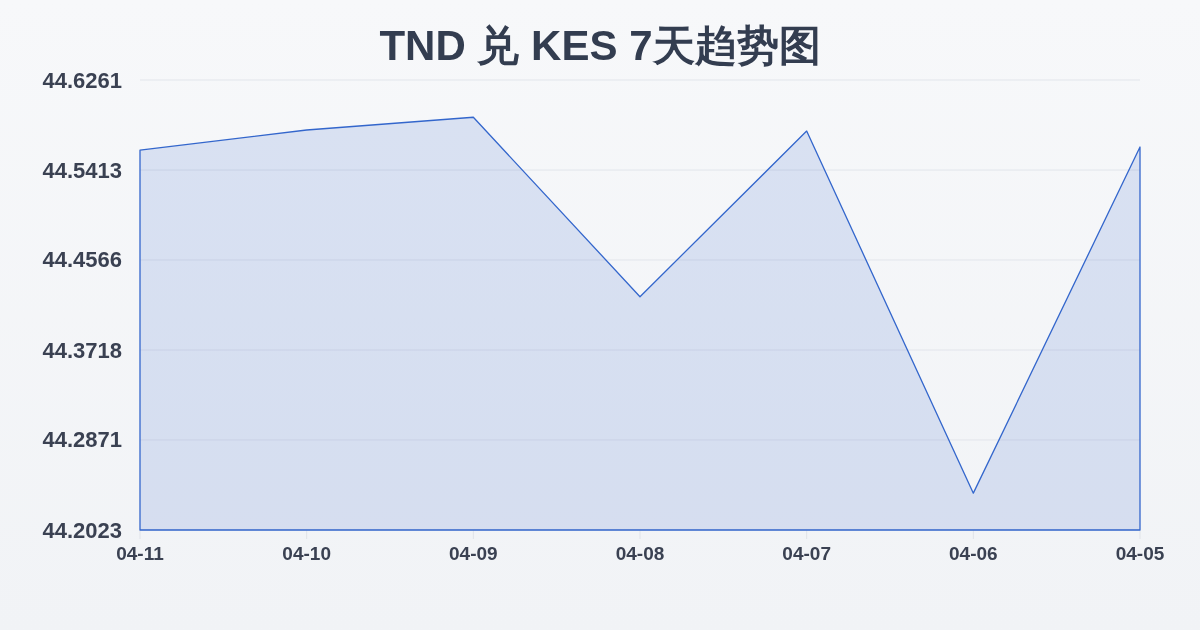  I want to click on y-tick-label: 44.4566, so click(82, 260).